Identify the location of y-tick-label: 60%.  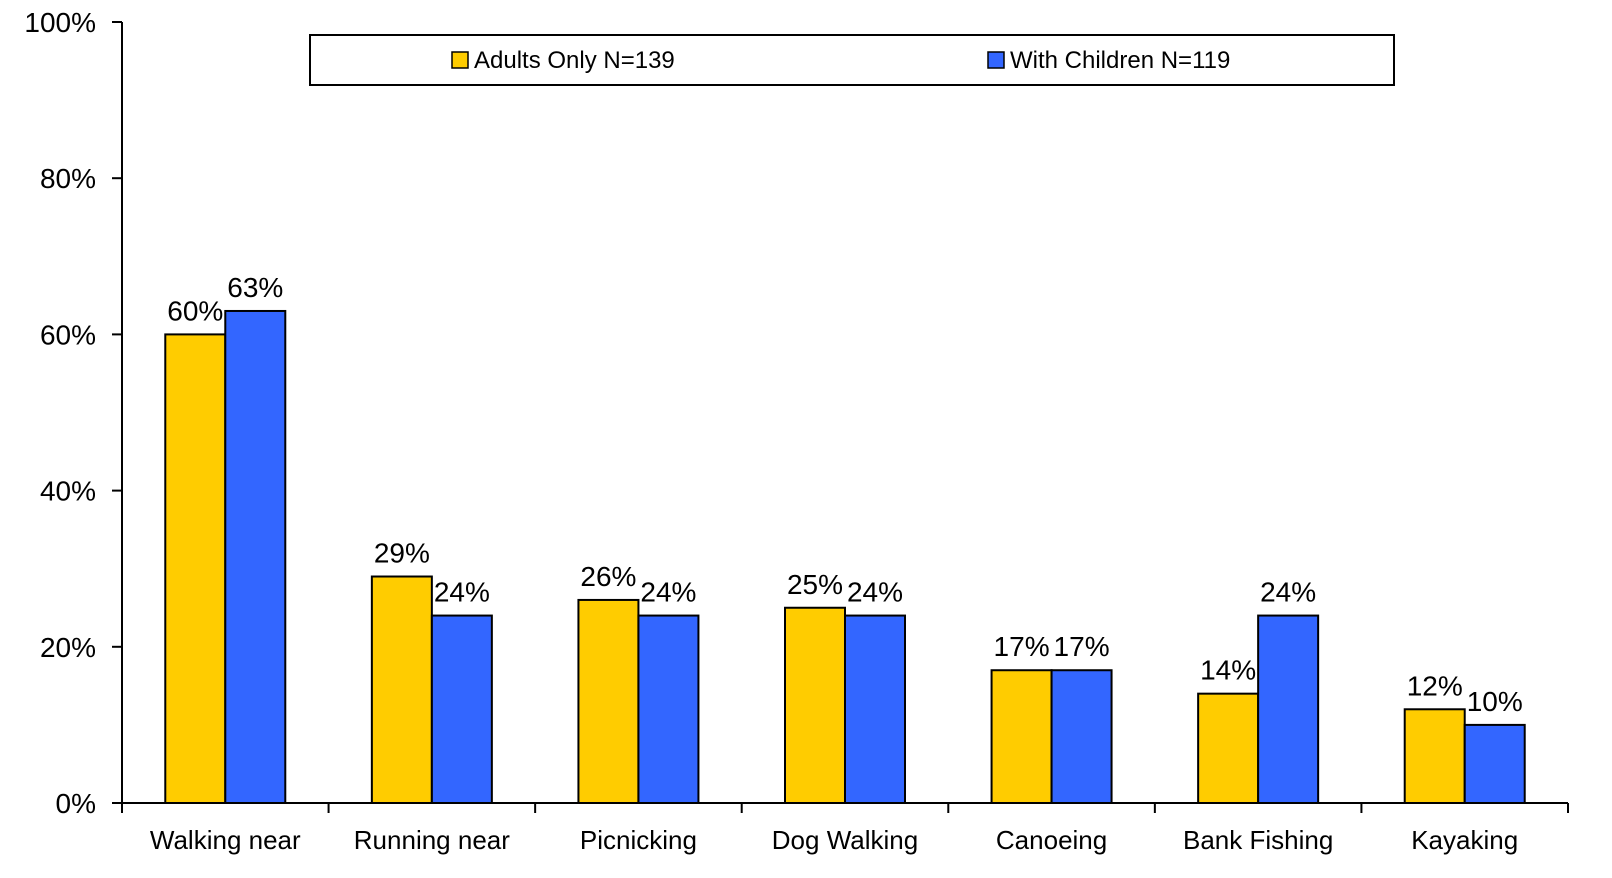
(68, 334).